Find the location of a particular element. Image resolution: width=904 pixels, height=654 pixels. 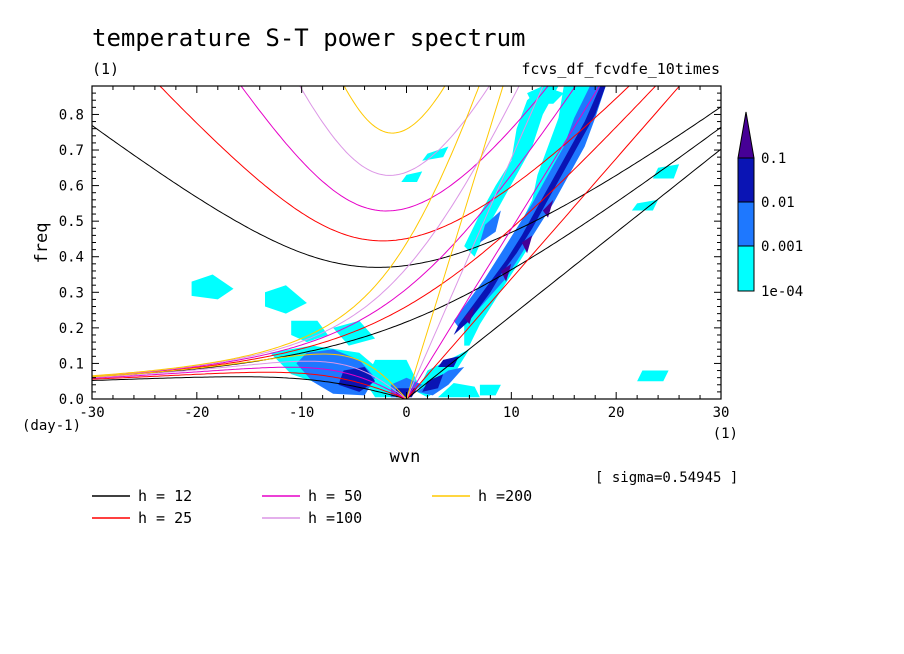

legend-label: h =100 is located at coordinates (335, 518).